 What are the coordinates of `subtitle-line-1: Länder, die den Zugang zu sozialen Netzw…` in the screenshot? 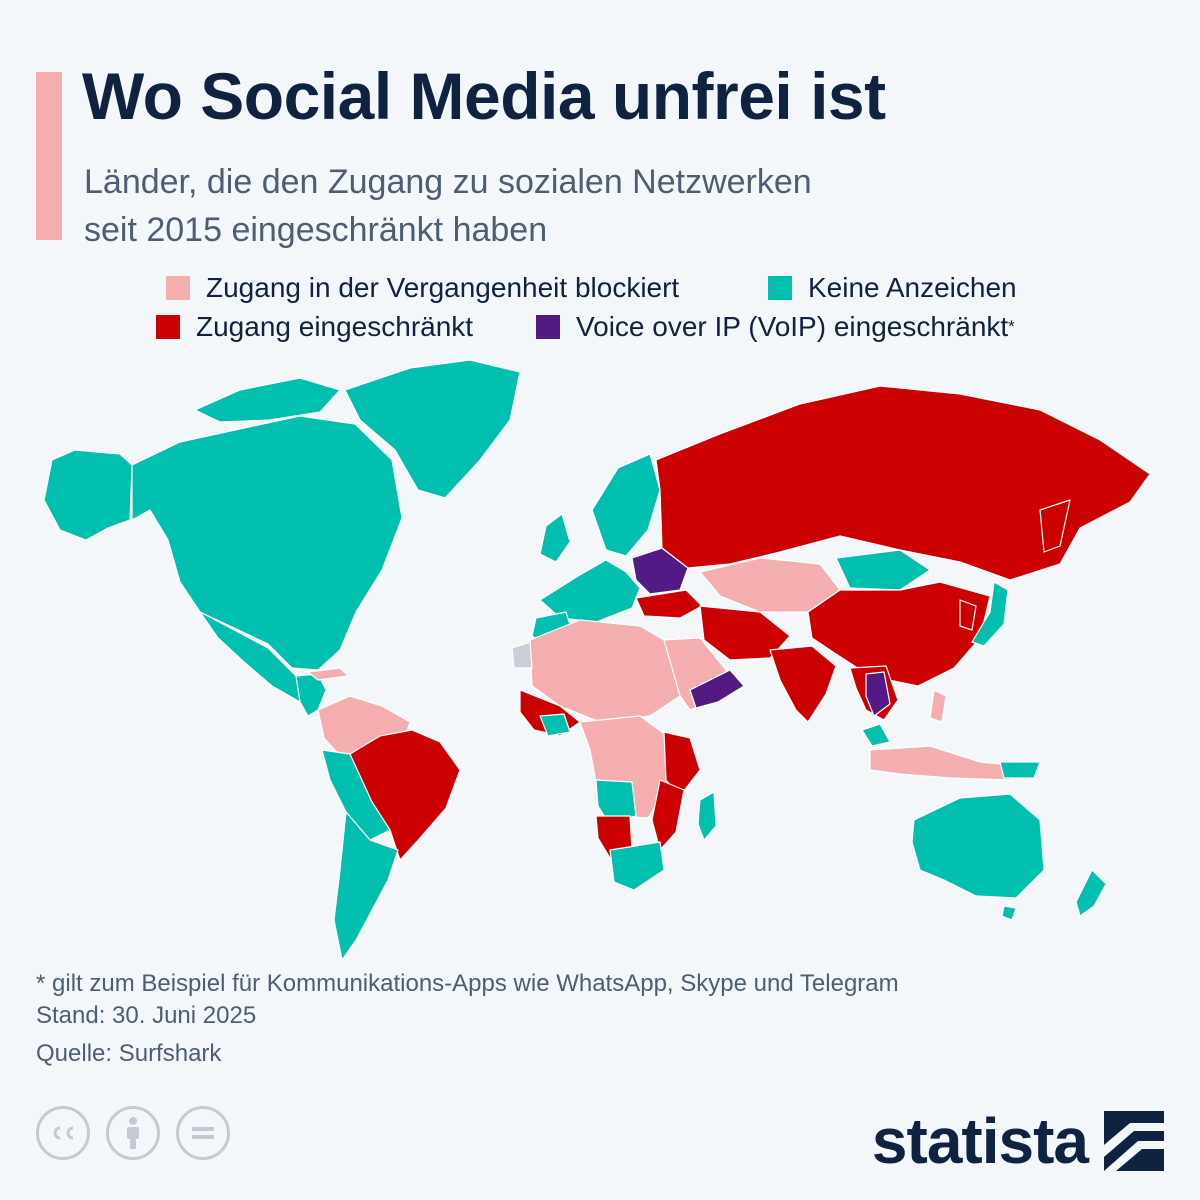 It's located at (448, 182).